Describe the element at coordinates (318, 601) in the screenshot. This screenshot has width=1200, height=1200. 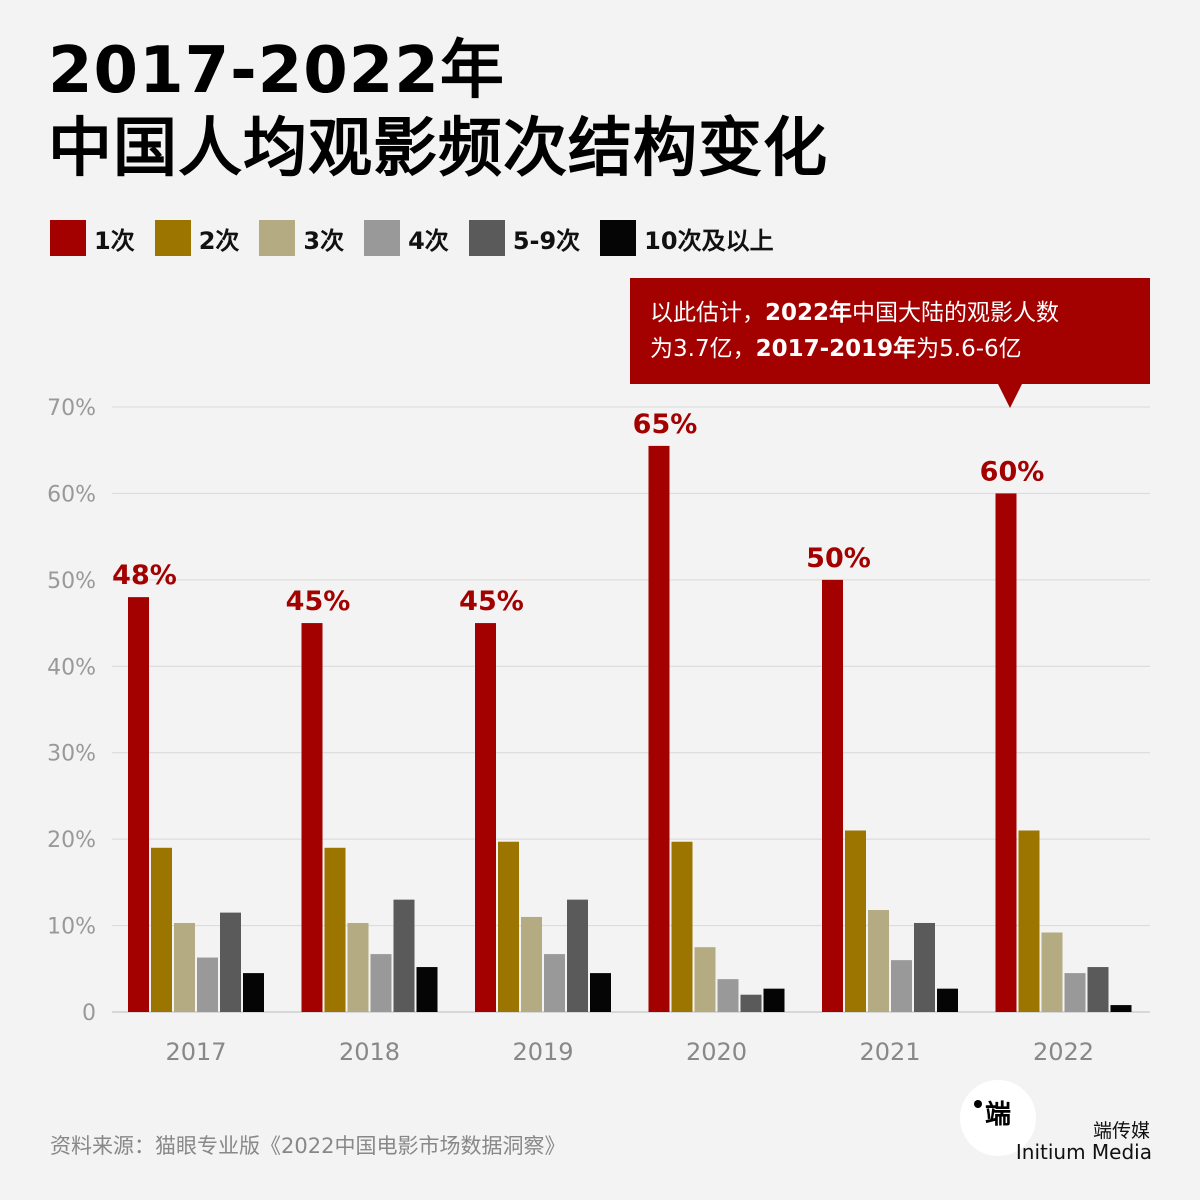
I see `data-label-2018: 45%` at that location.